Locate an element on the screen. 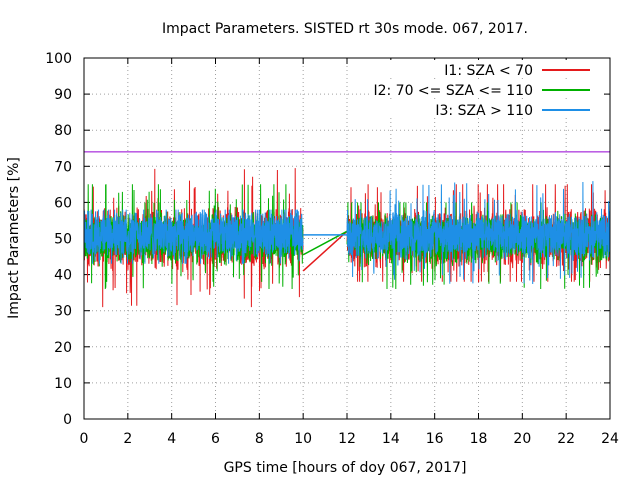  x-tick-label: 8 is located at coordinates (259, 439).